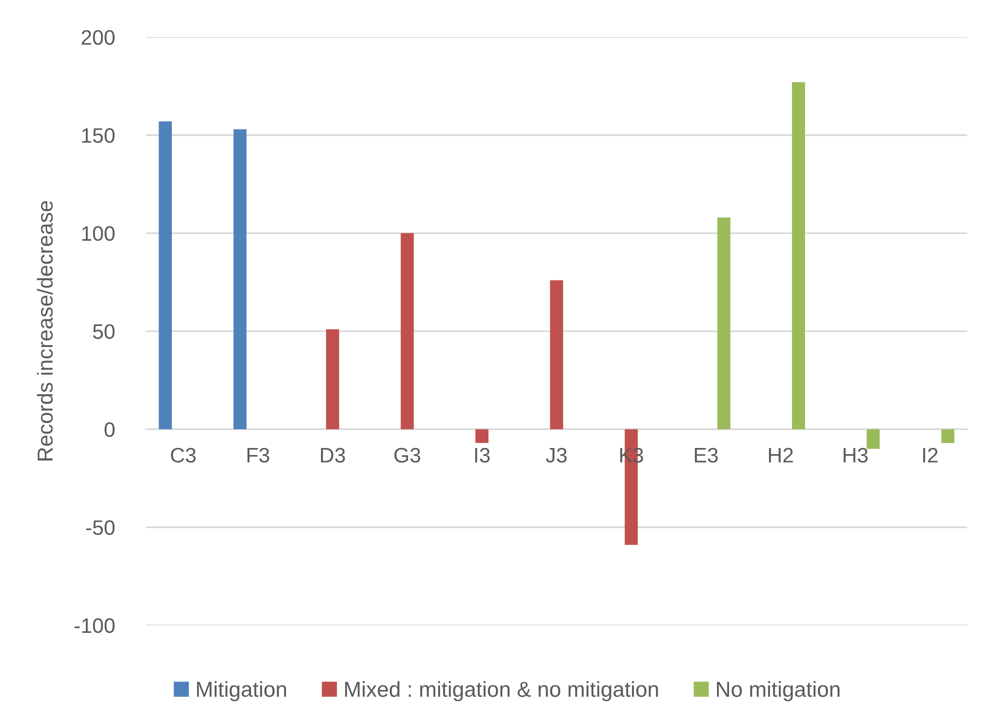  Describe the element at coordinates (780, 455) in the screenshot. I see `x-tick-label: H2` at that location.